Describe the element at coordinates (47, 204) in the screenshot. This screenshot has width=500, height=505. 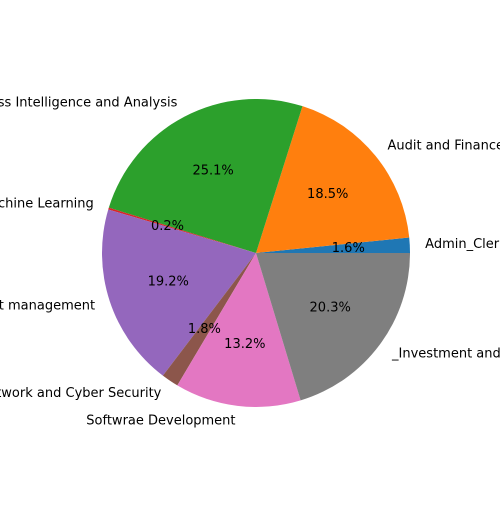
I see `category-label-machine-learning: Machine Learning` at that location.